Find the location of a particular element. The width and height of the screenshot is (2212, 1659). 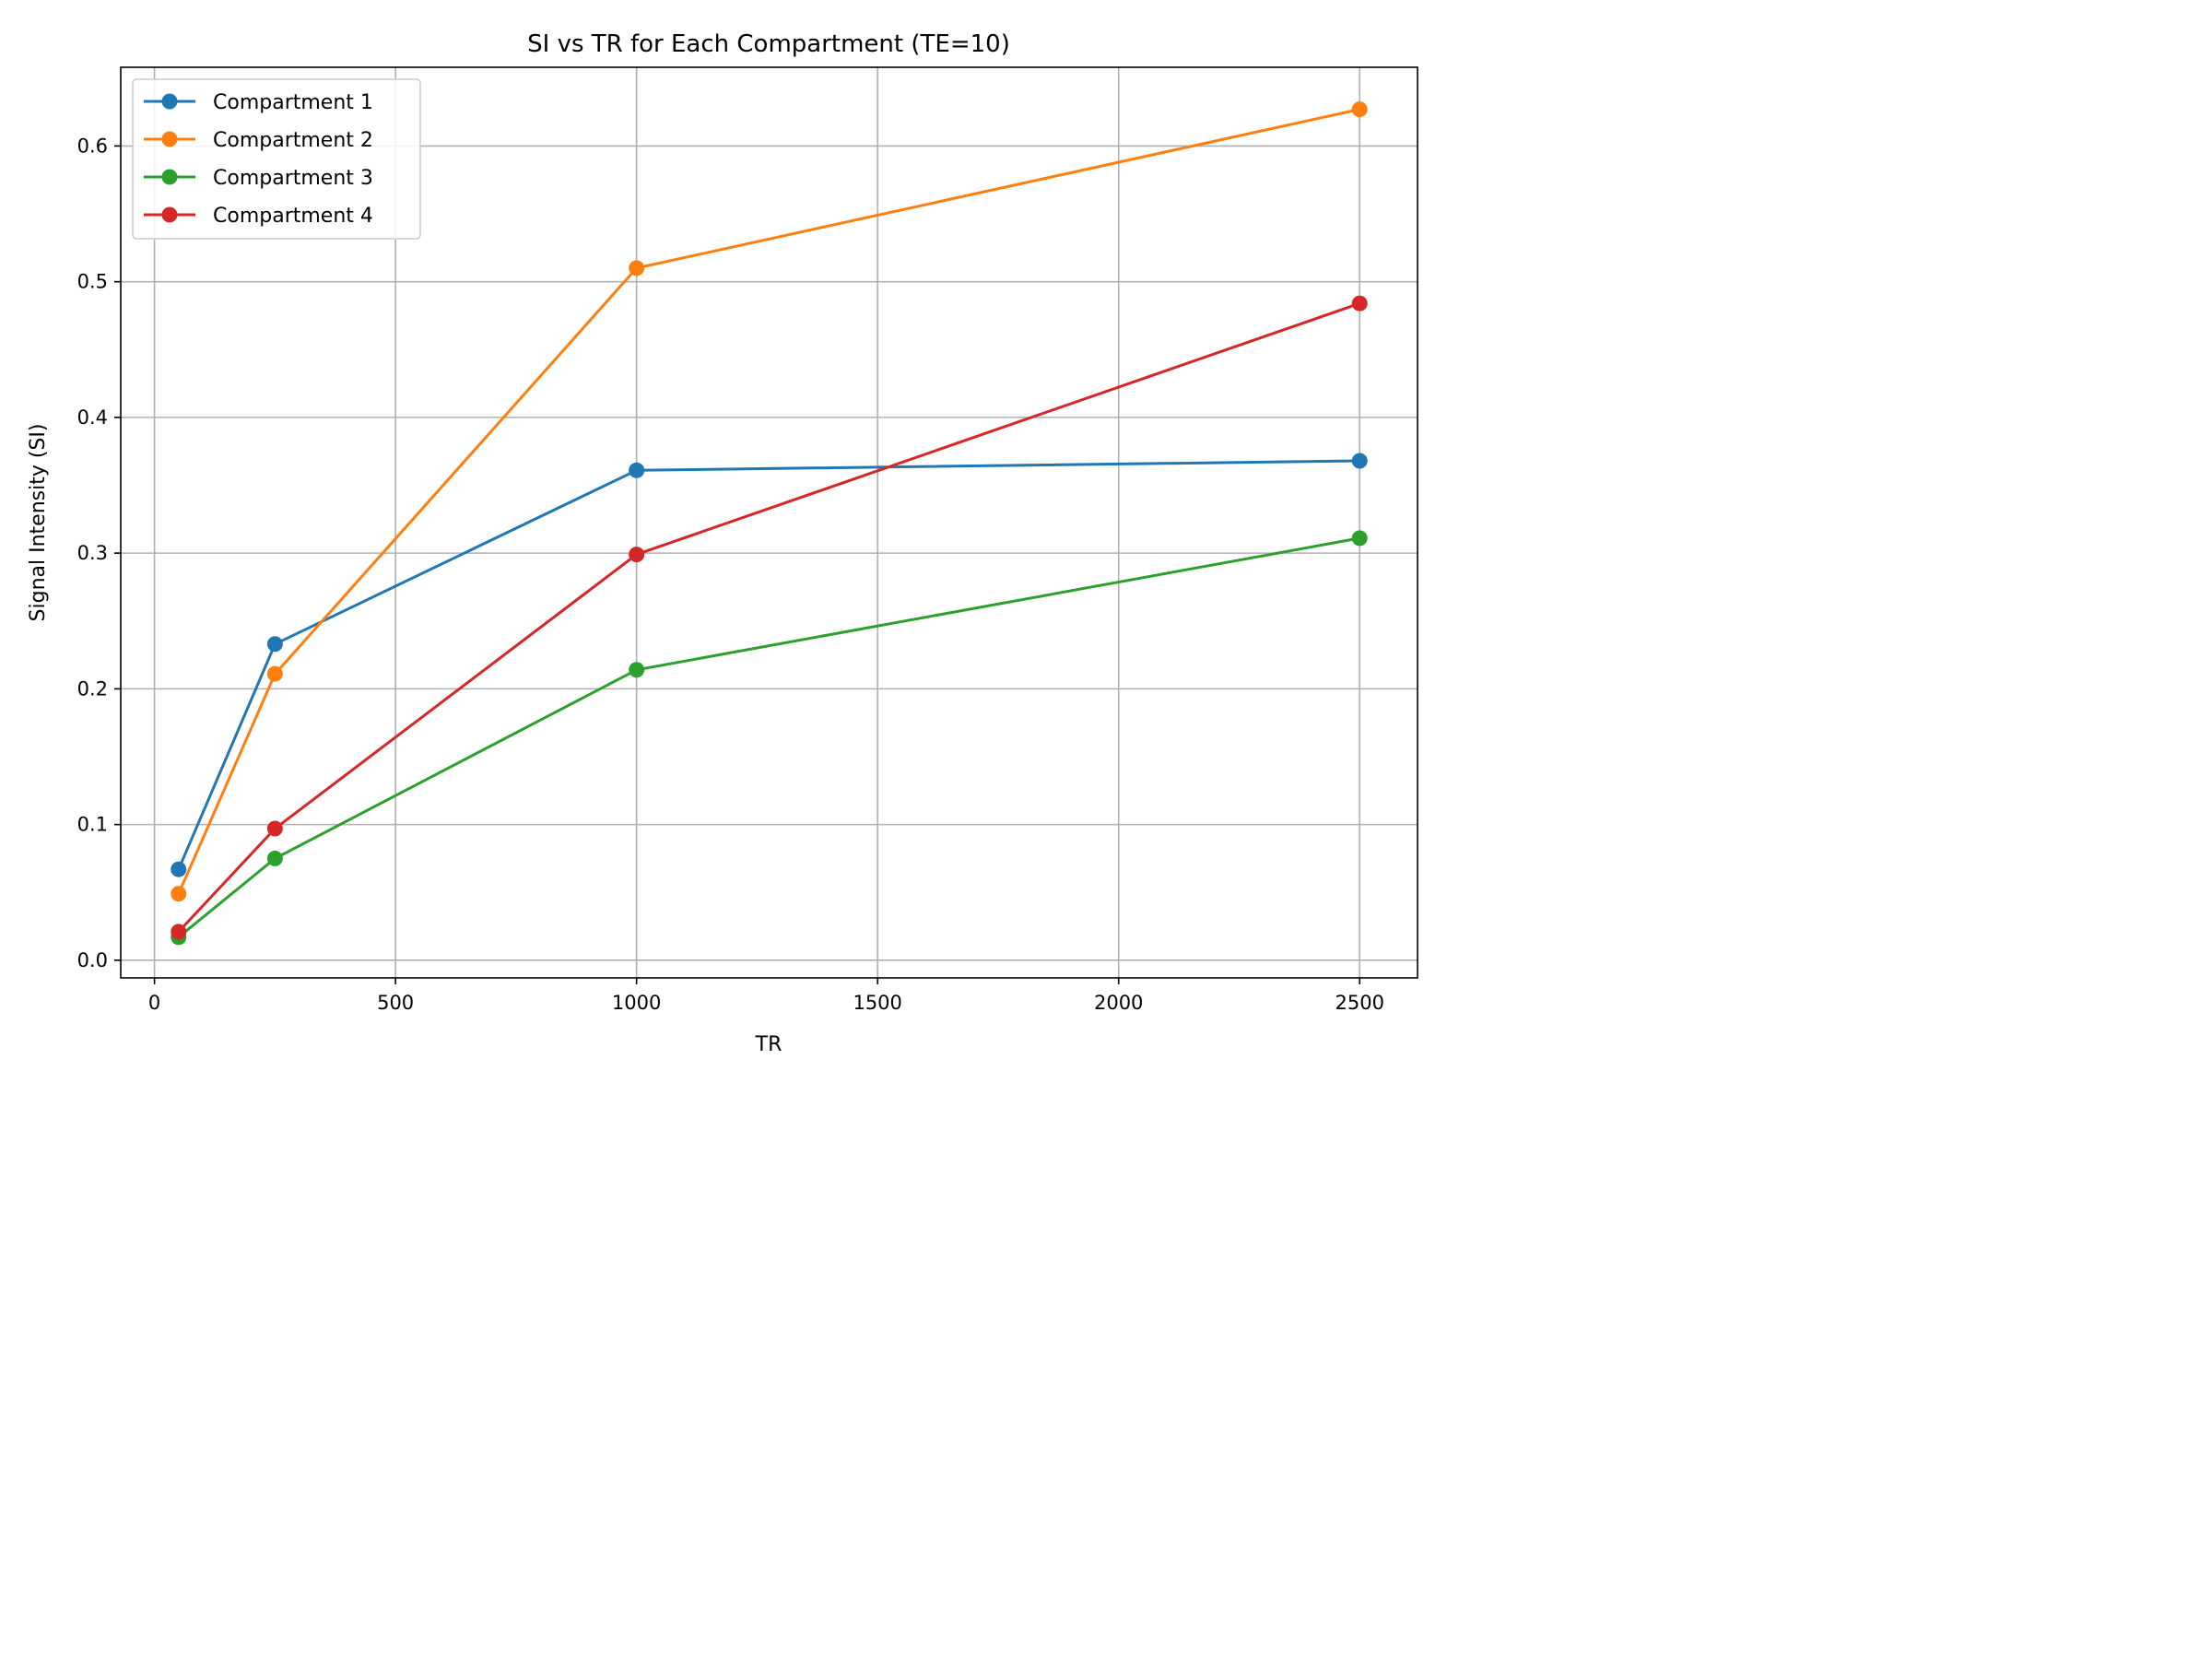

y-tick-label: 0.5 is located at coordinates (92, 282).